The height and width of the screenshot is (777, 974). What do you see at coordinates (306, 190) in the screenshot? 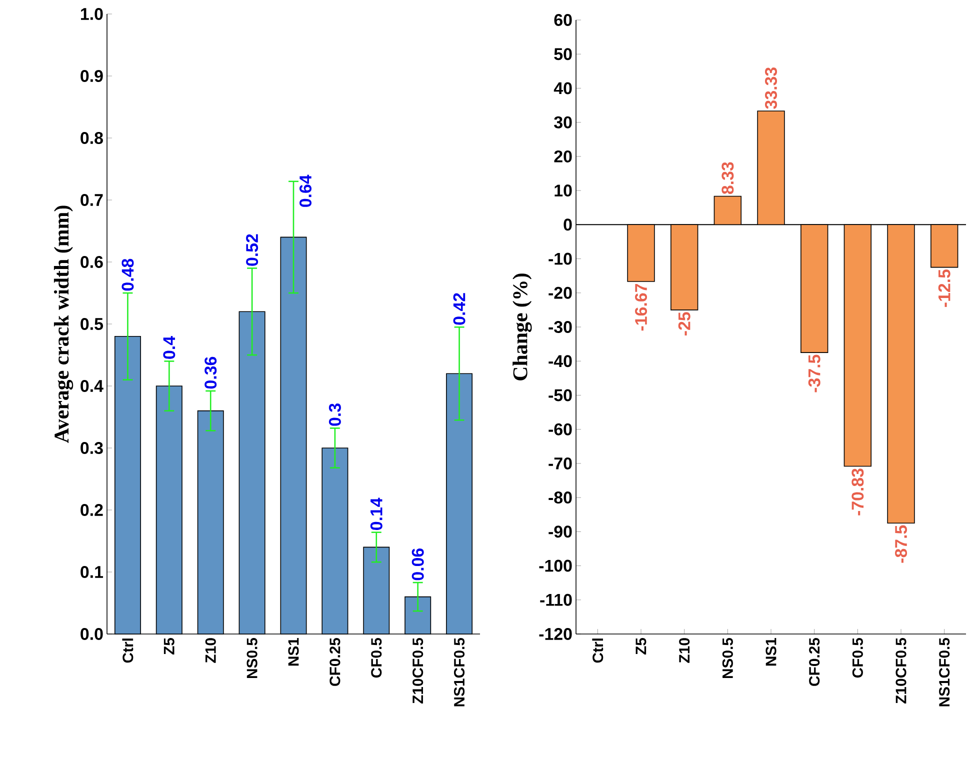
I see `data-label: 0.64` at bounding box center [306, 190].